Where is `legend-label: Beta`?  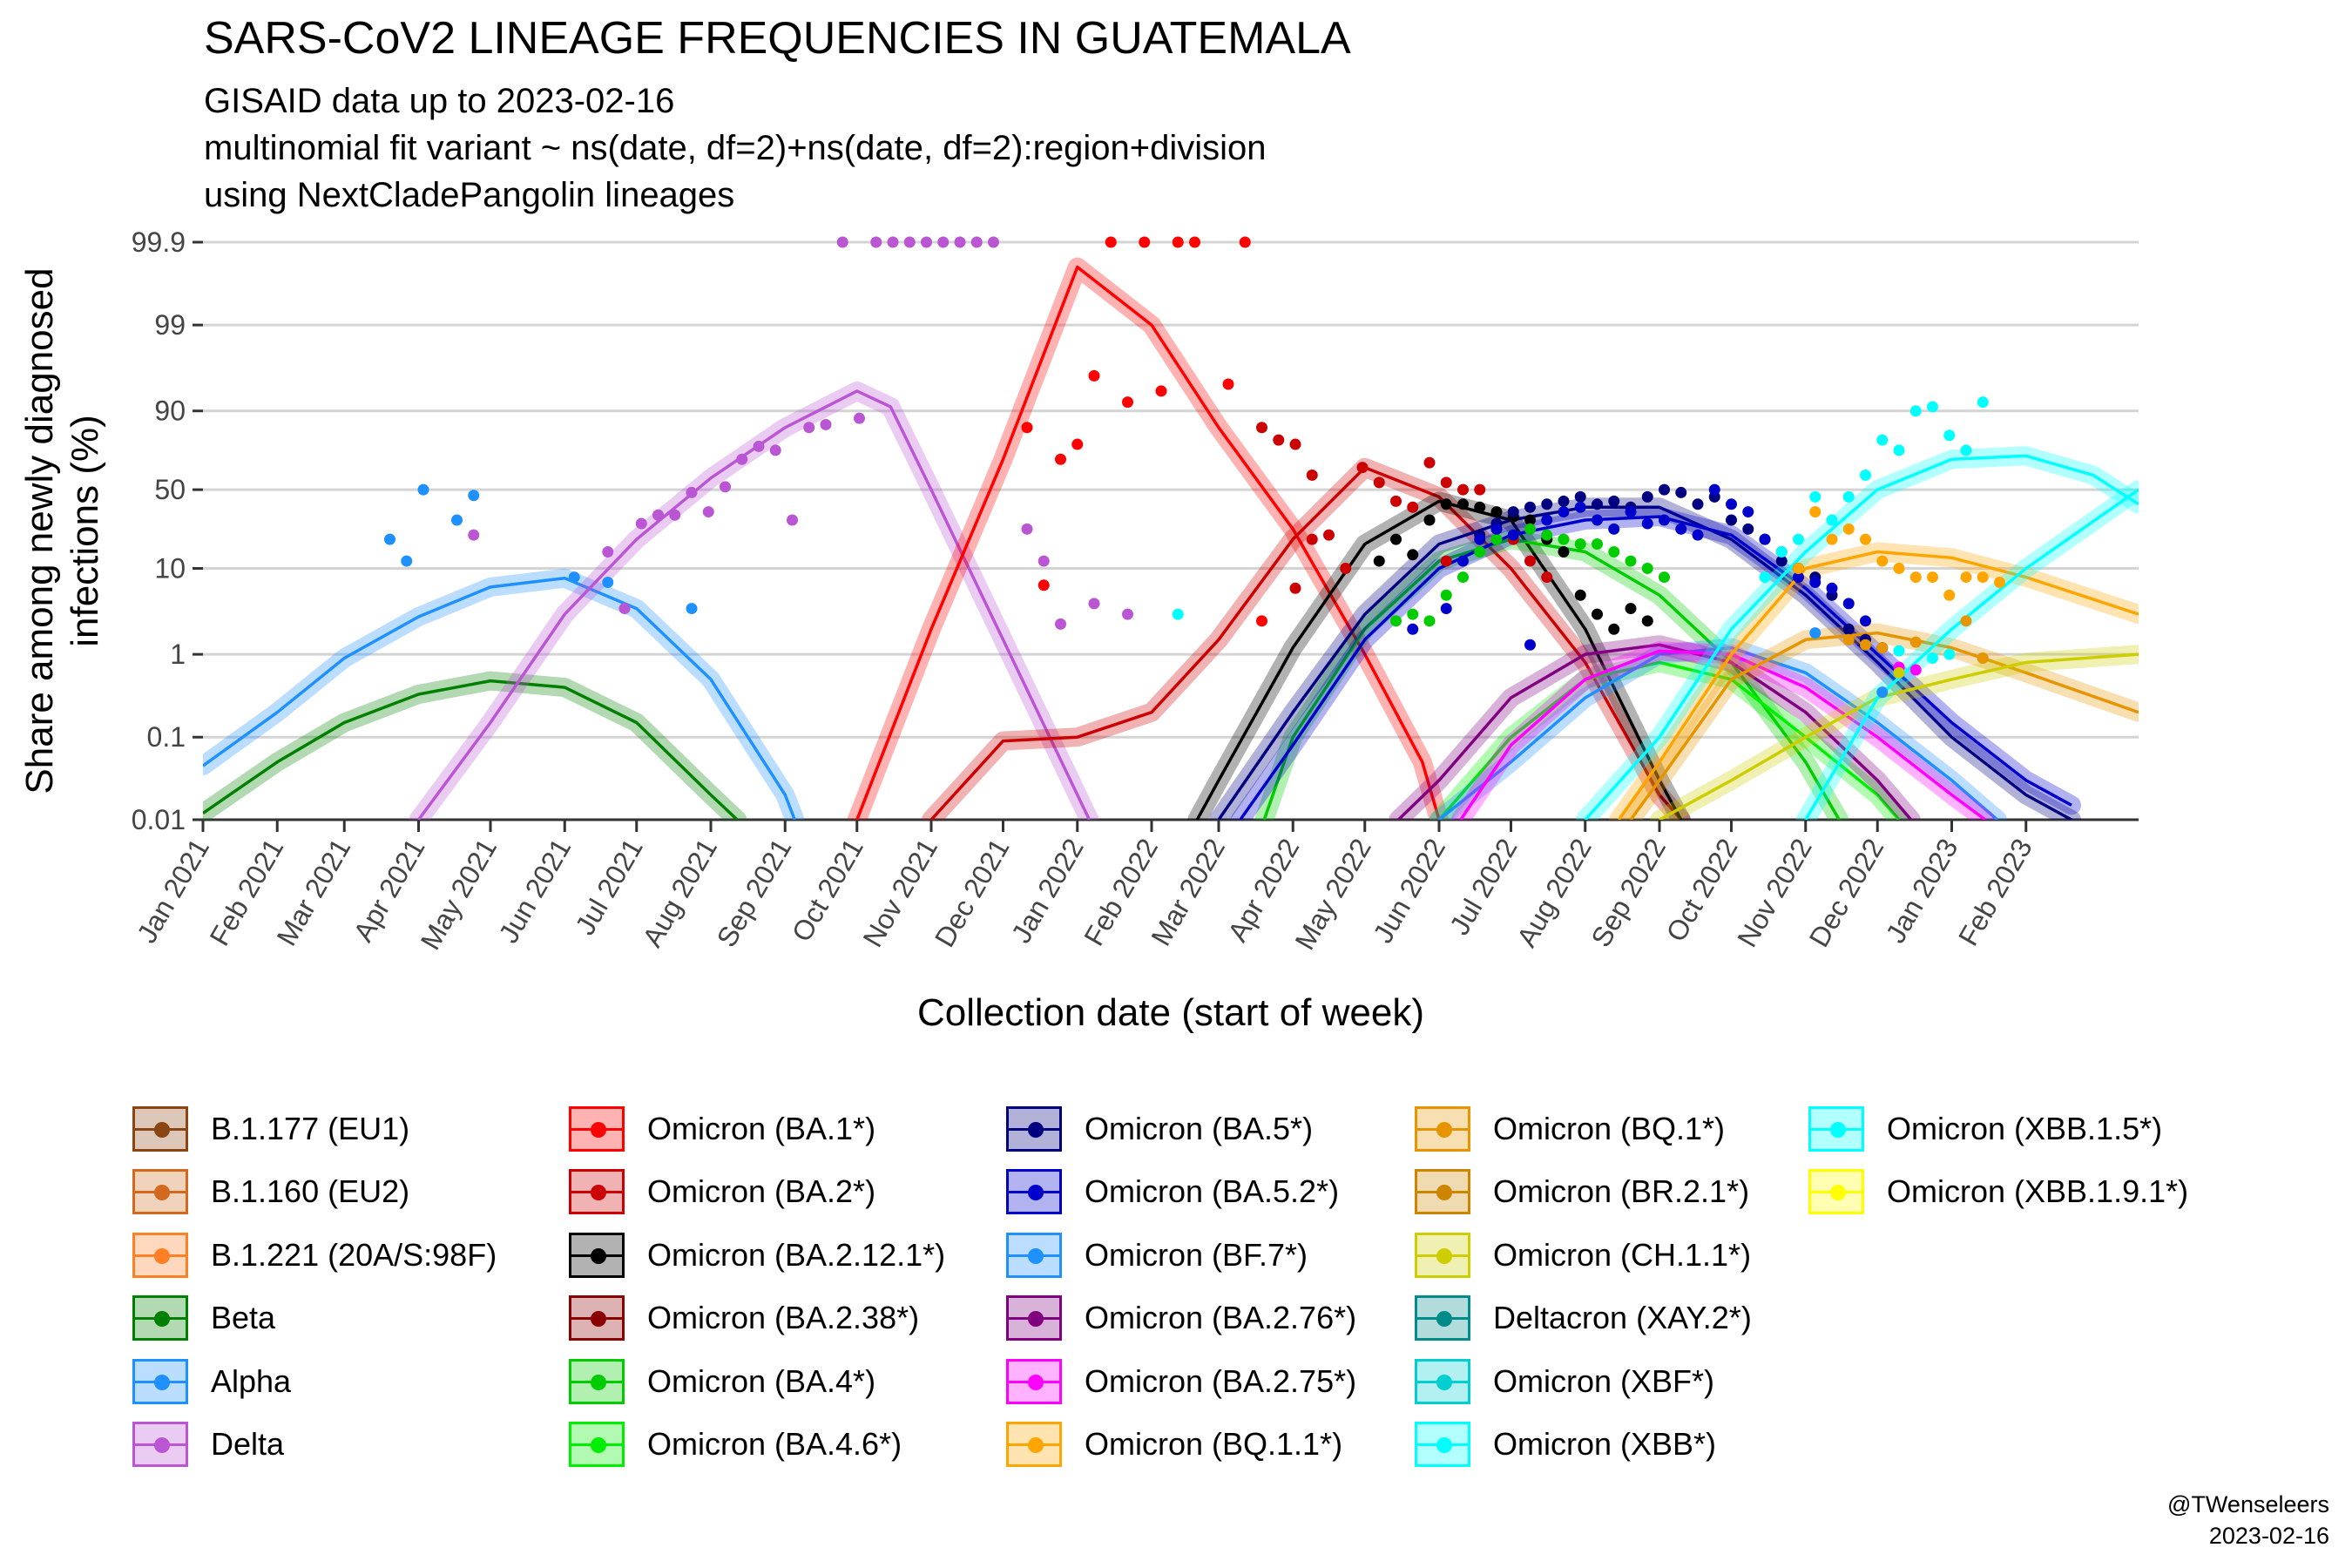
legend-label: Beta is located at coordinates (243, 1318).